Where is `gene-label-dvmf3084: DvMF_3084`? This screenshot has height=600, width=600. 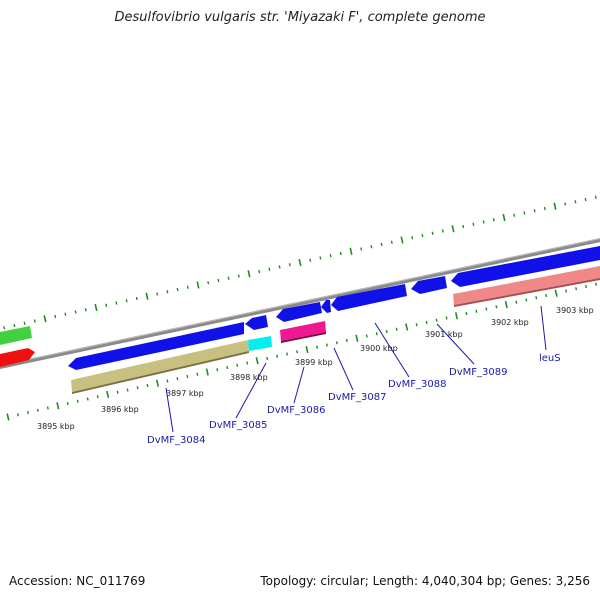
gene-label-dvmf3084: DvMF_3084 is located at coordinates (176, 440).